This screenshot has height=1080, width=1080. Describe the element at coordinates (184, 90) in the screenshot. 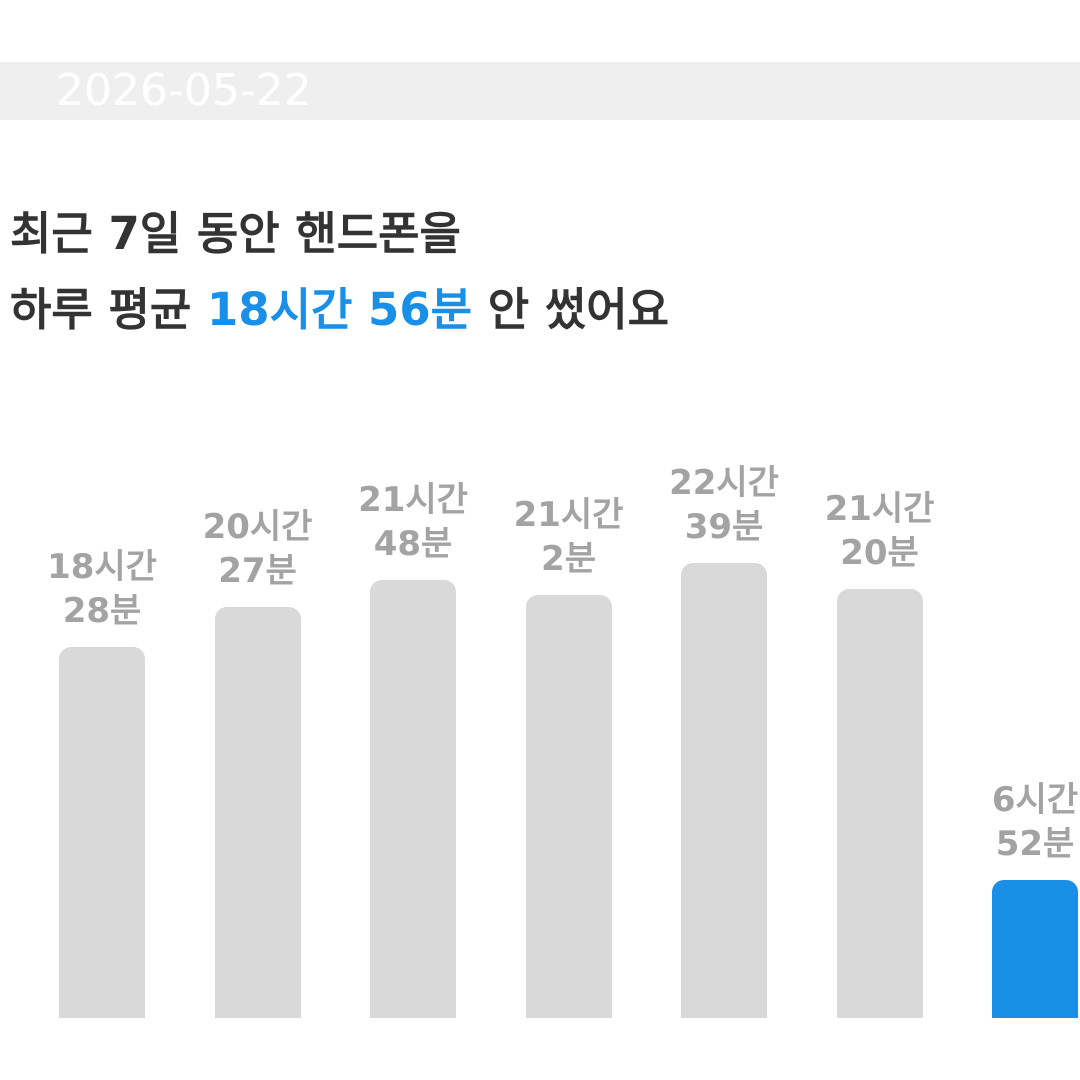

I see `date: 2026-05-22` at that location.